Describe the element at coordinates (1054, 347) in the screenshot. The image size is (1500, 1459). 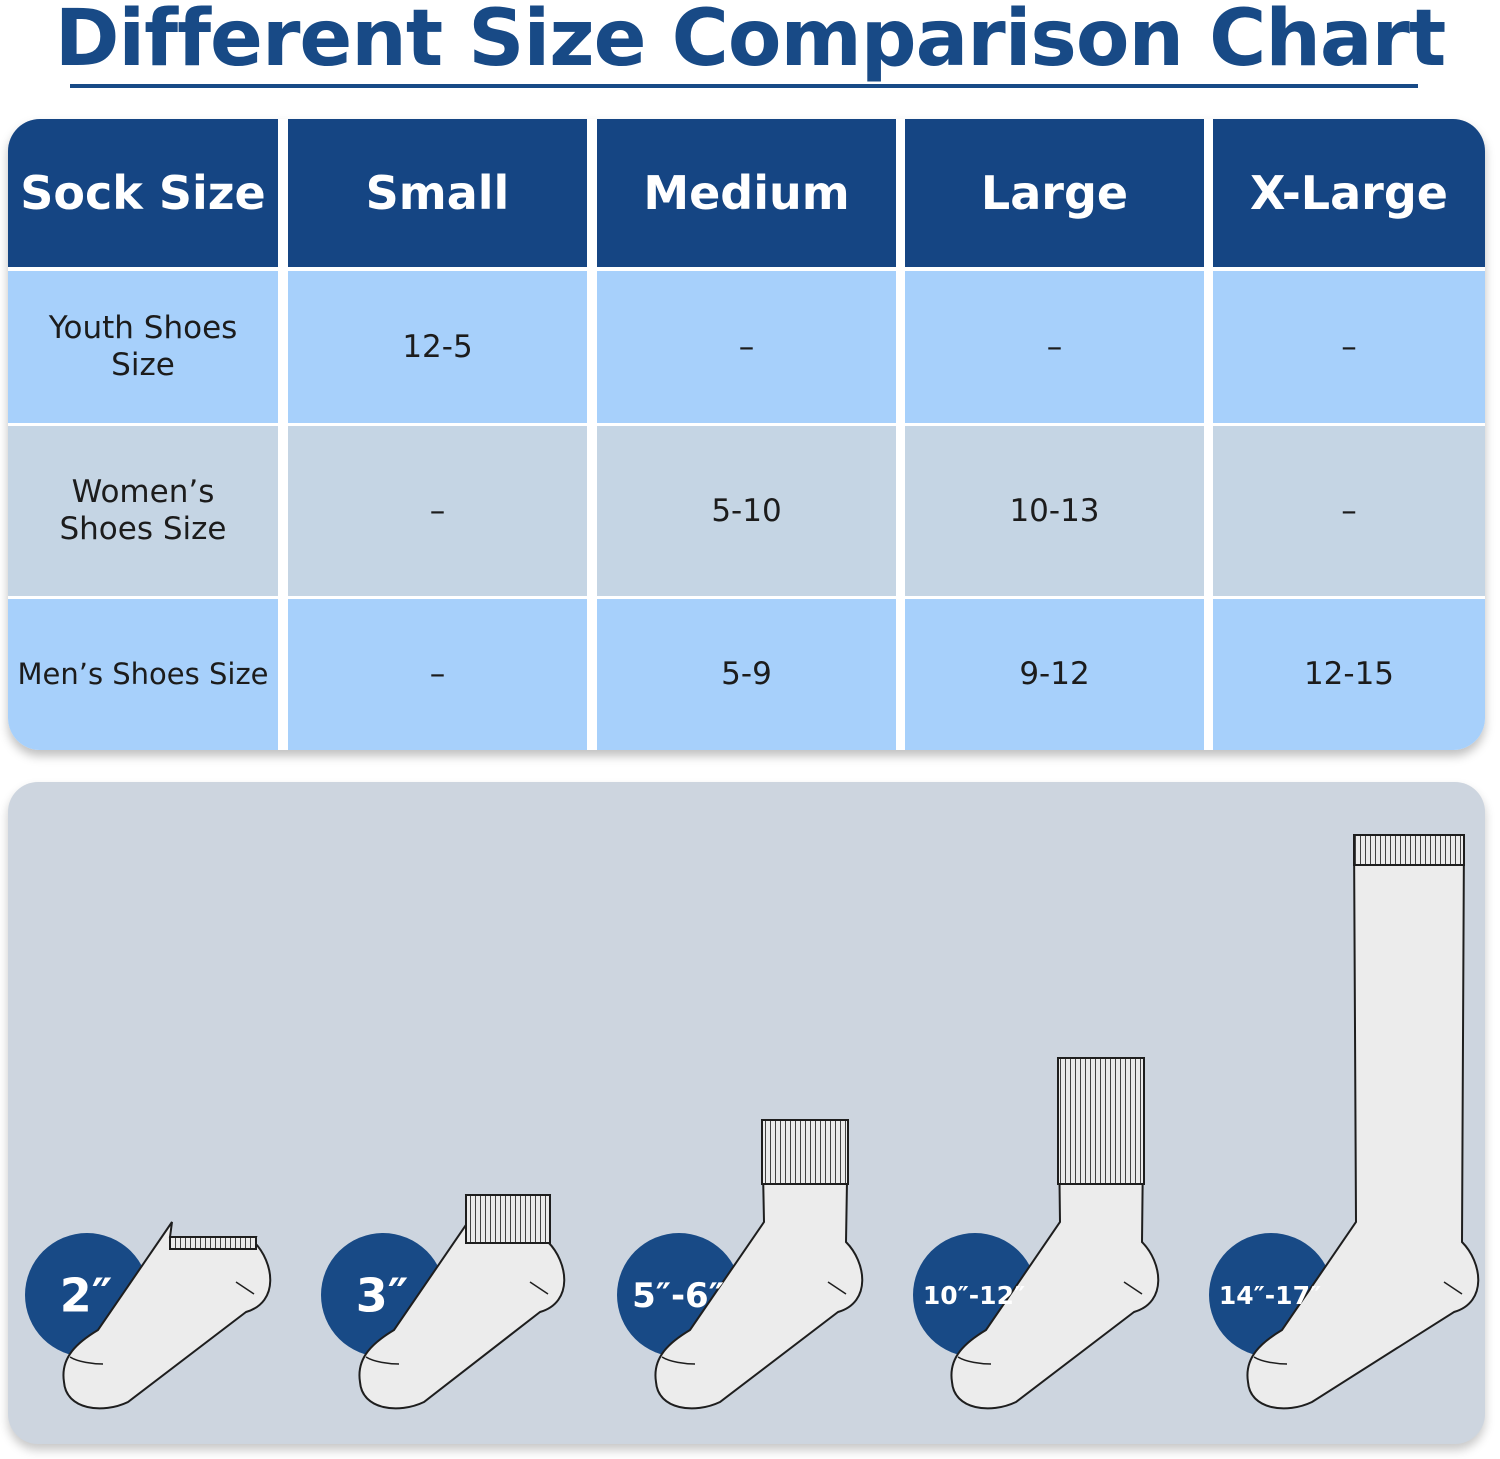
I see `cell-youth-large: –` at that location.